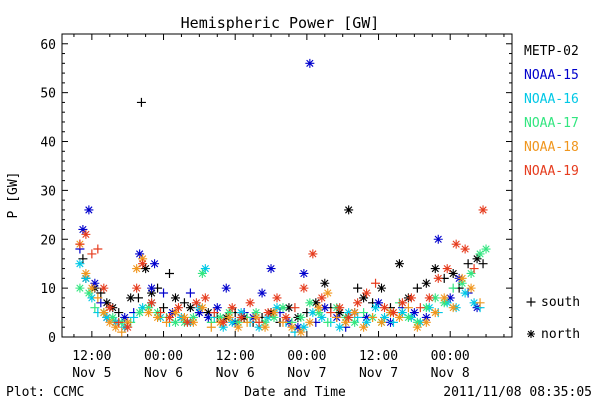  Describe the element at coordinates (48, 191) in the screenshot. I see `y-tick-label: 30` at that location.